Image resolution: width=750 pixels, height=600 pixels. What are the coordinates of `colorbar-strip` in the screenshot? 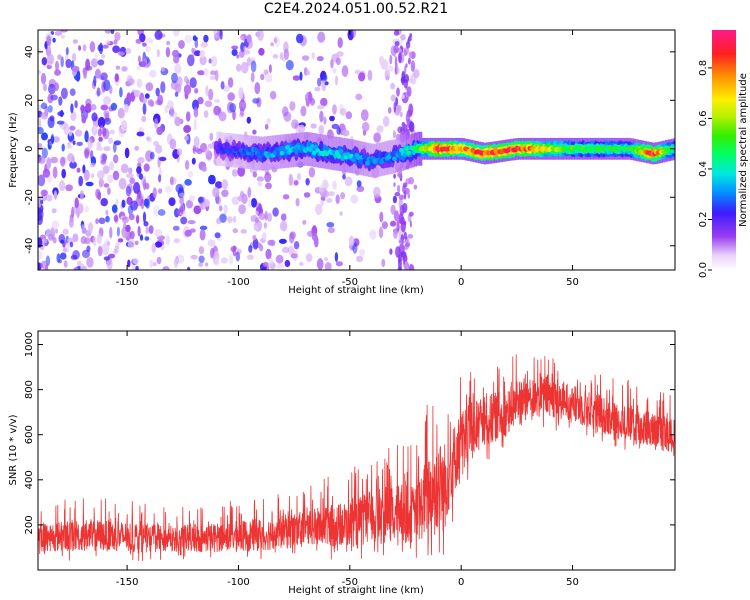 It's located at (724, 150).